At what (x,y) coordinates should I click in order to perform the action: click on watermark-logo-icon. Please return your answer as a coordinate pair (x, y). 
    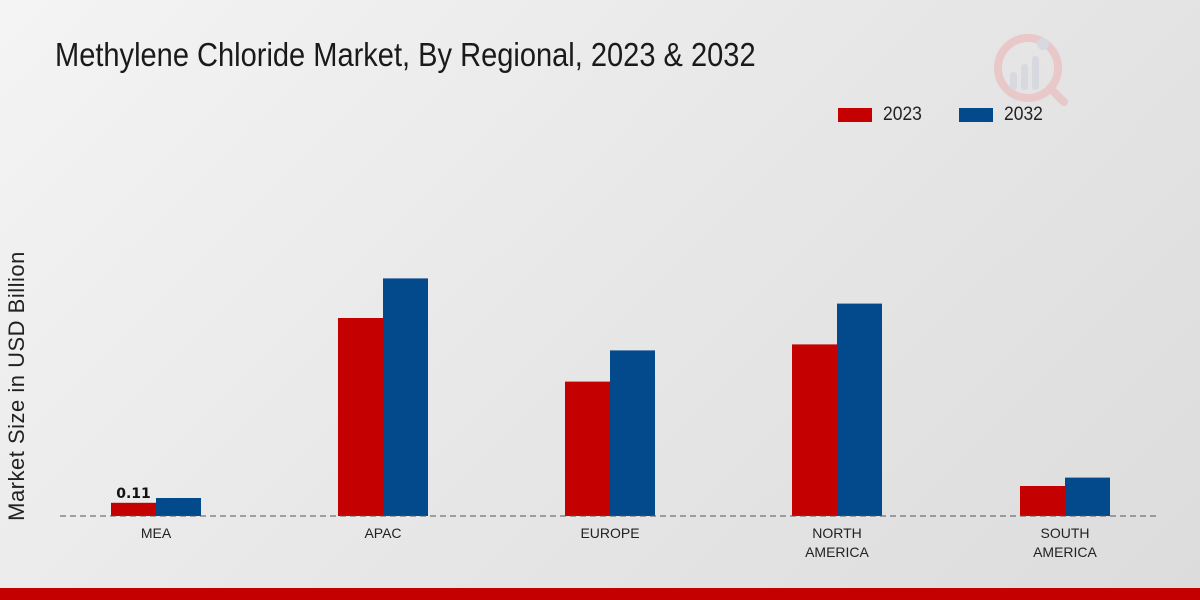
    Looking at the image, I should click on (1031, 70).